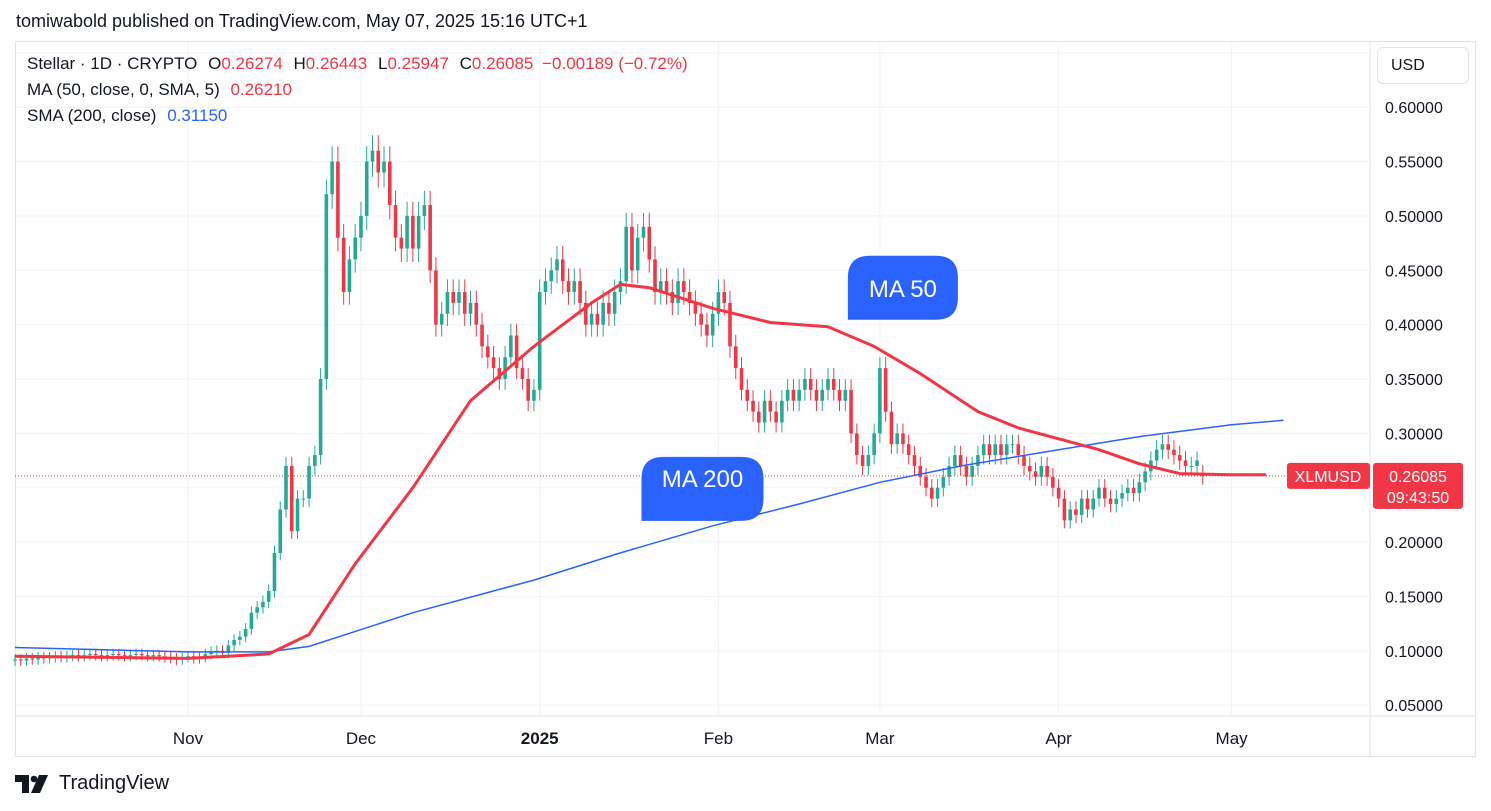 The height and width of the screenshot is (811, 1491). Describe the element at coordinates (902, 287) in the screenshot. I see `ma50-callout: MA 50` at that location.